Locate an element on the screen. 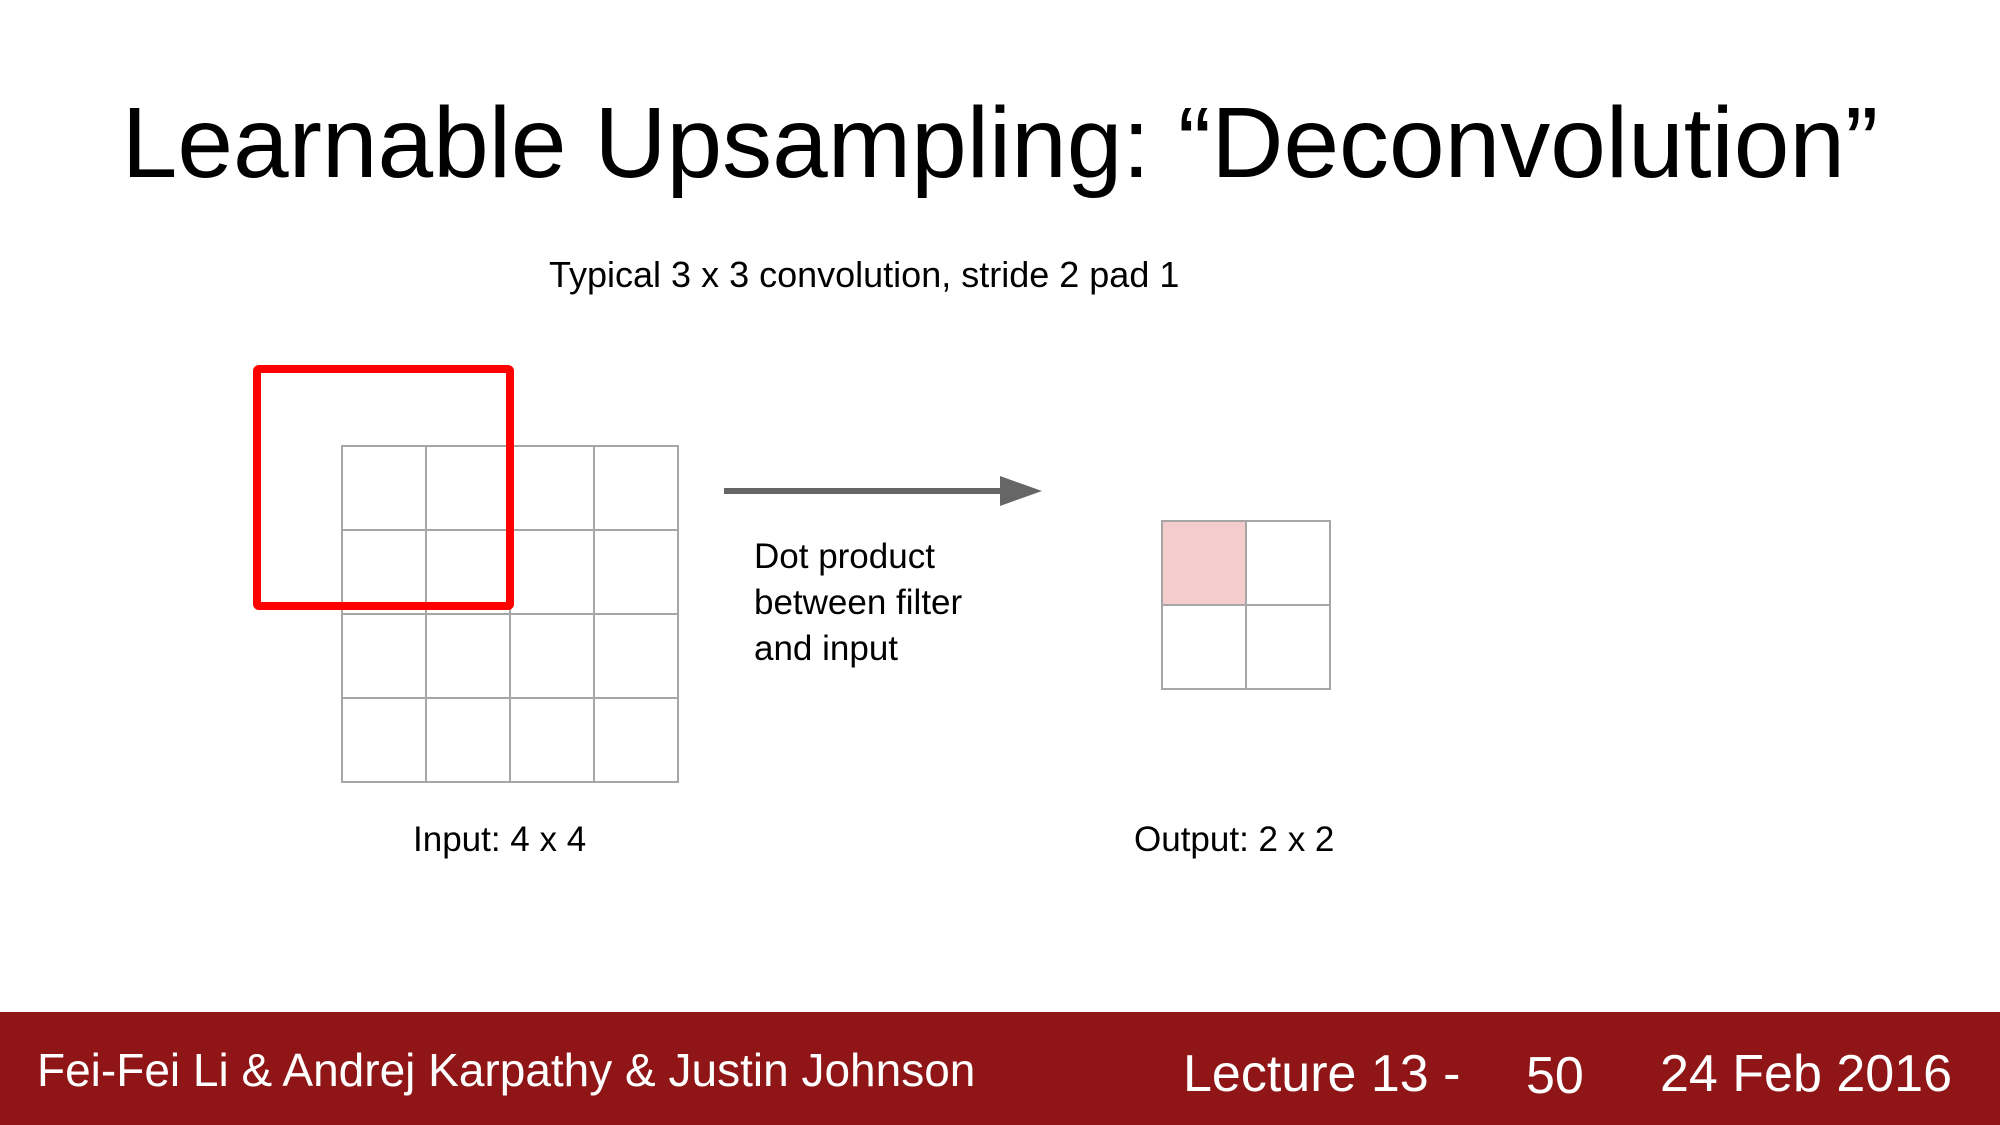 Image resolution: width=2000 pixels, height=1125 pixels. footer-date: 24 Feb 2016 is located at coordinates (1806, 1074).